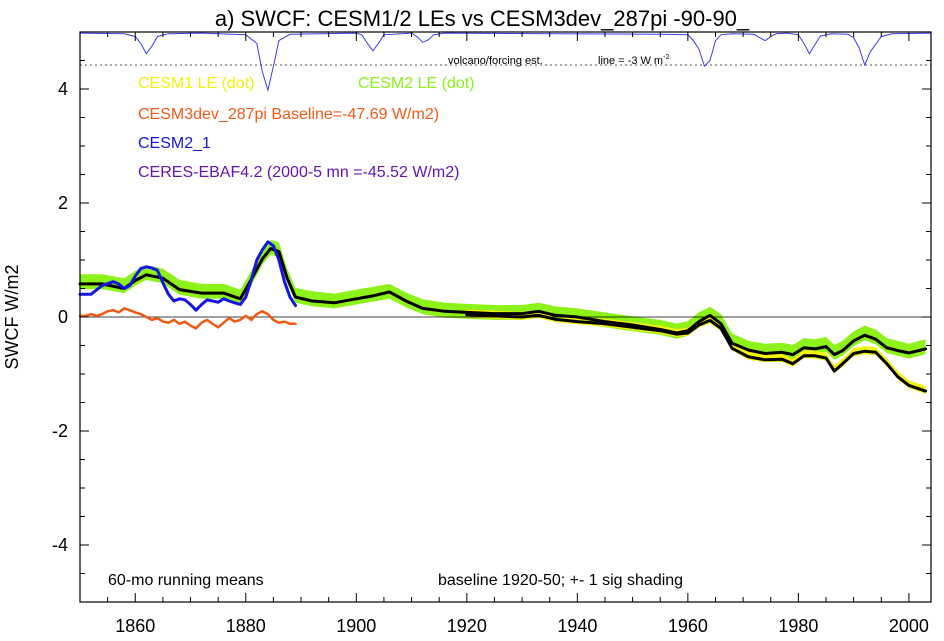 The width and height of the screenshot is (944, 641). What do you see at coordinates (577, 626) in the screenshot?
I see `x-tick-label-1940: 1940` at bounding box center [577, 626].